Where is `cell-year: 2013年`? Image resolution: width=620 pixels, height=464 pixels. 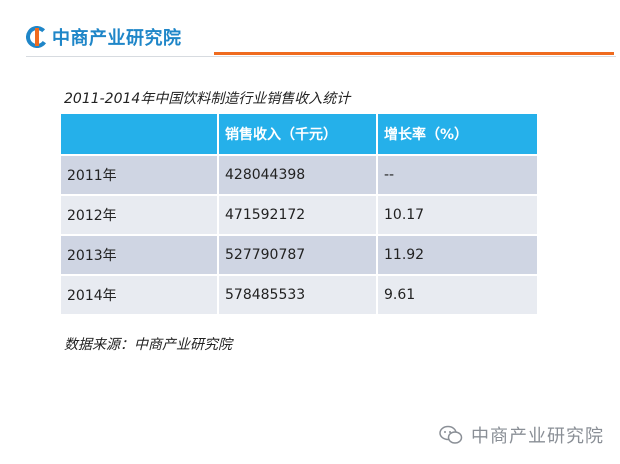
cell-year: 2013年 is located at coordinates (140, 254).